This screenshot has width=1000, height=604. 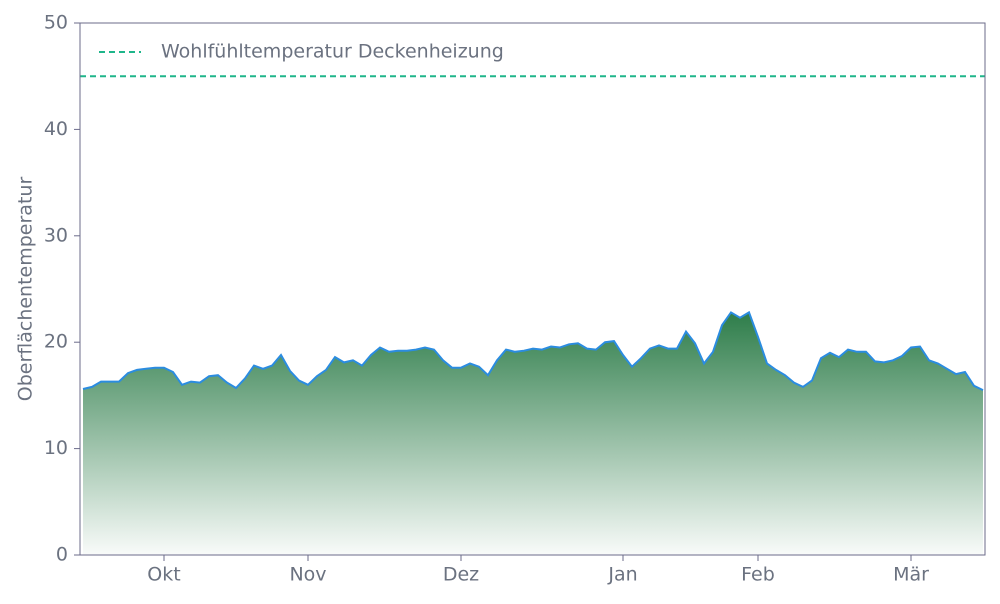 What do you see at coordinates (332, 52) in the screenshot?
I see `legend-label: Wohlfühltemperatur Deckenheizung` at bounding box center [332, 52].